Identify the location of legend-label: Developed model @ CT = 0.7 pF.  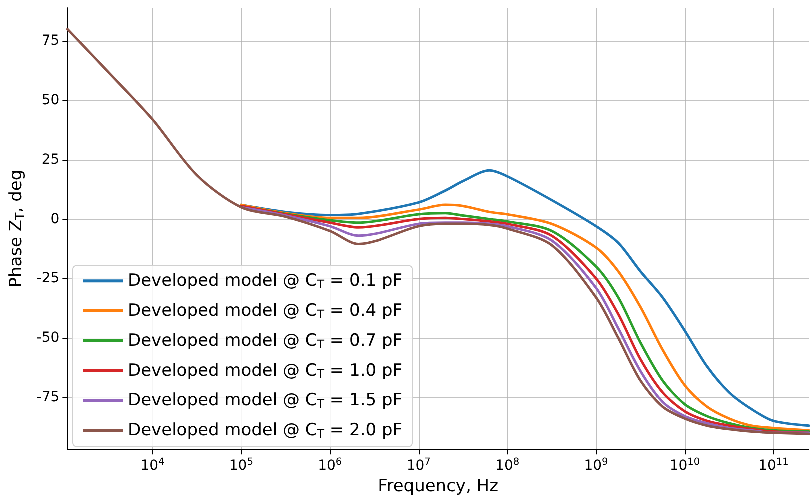
(265, 341).